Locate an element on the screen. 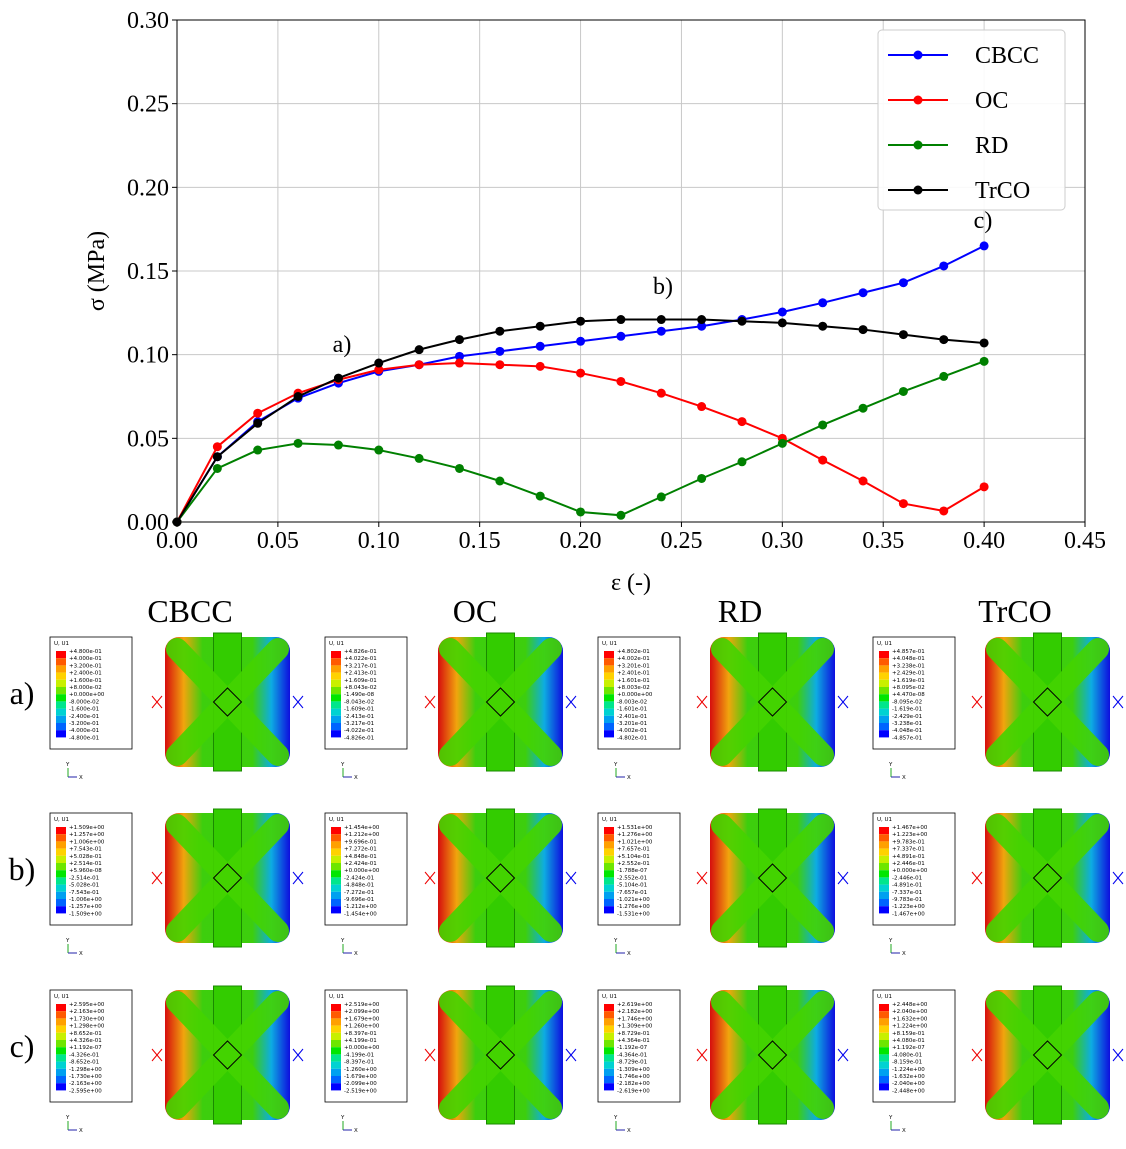 This screenshot has width=1126, height=1149. contour-value: -8.652e-01 is located at coordinates (84, 1063).